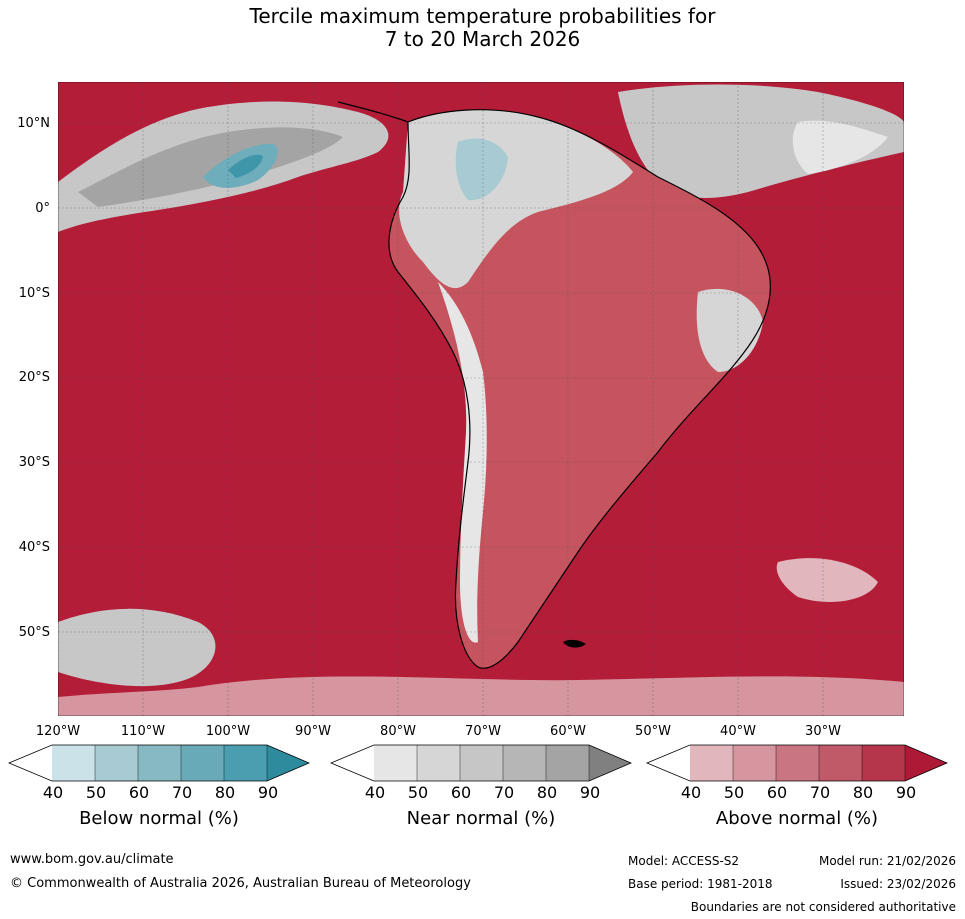 This screenshot has height=919, width=965. I want to click on above-normal-colorbar, so click(797, 763).